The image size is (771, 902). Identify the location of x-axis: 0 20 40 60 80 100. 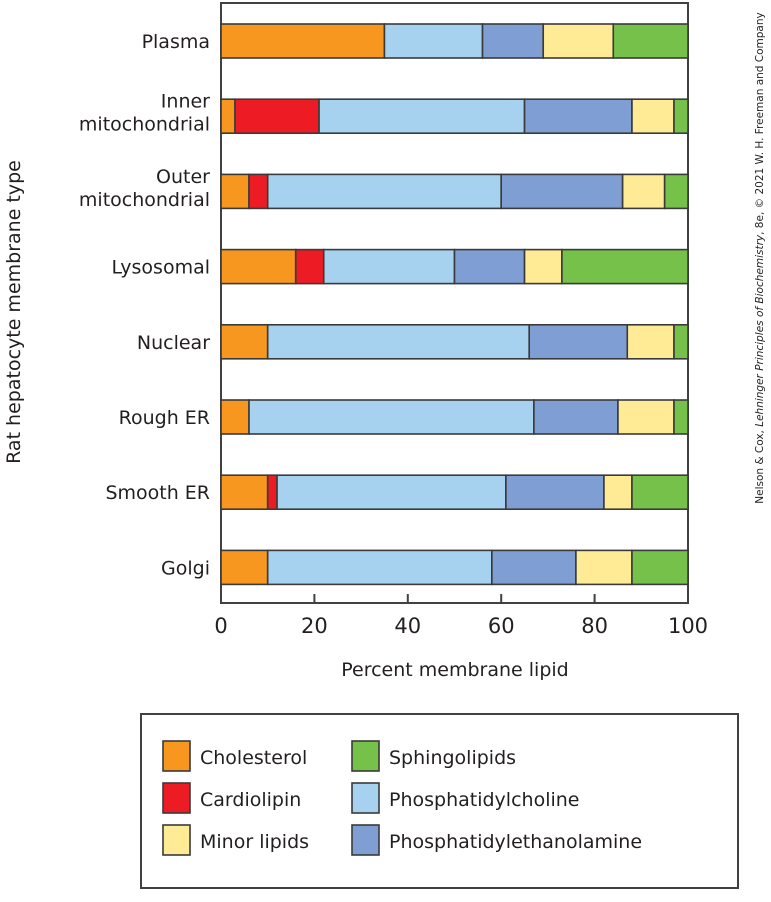
(461, 616).